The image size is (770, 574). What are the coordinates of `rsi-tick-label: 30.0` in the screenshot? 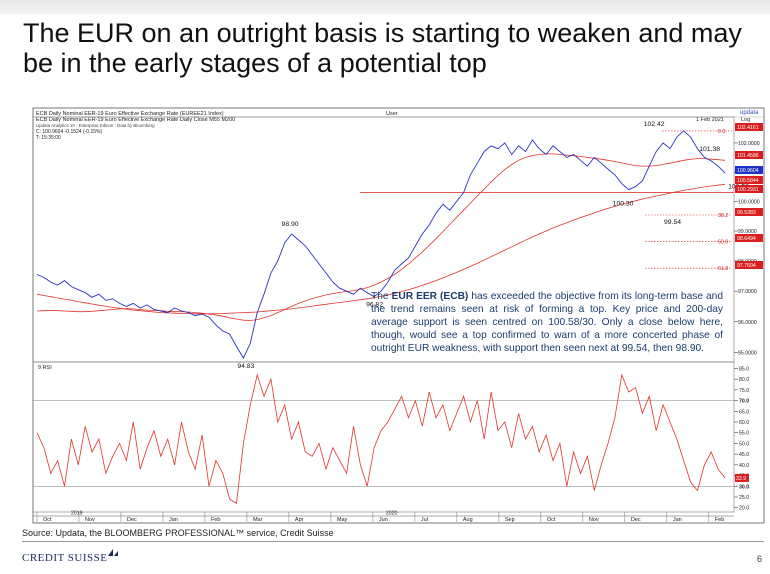 It's located at (744, 487).